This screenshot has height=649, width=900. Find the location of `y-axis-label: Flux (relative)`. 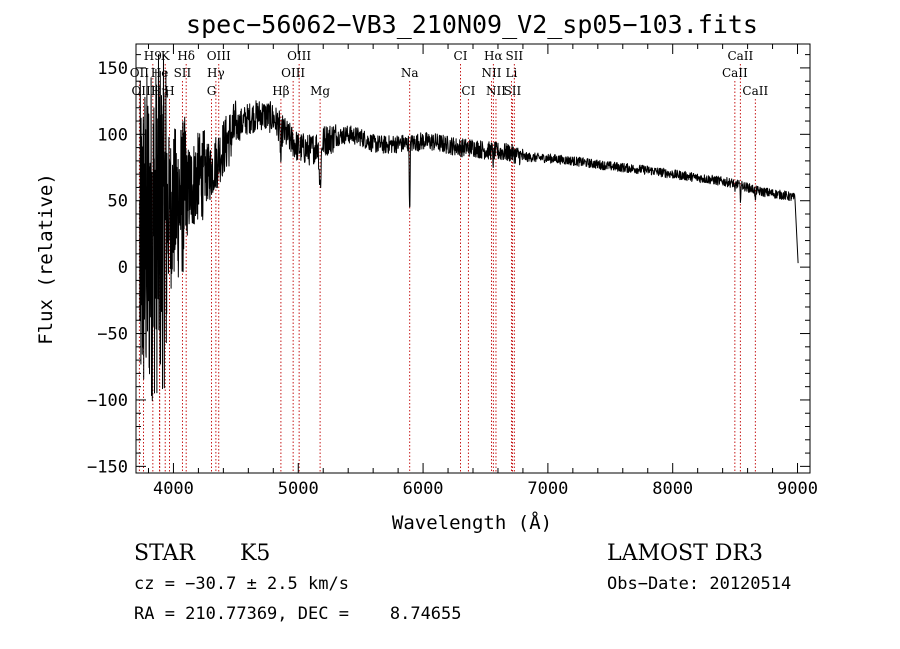

y-axis-label: Flux (relative) is located at coordinates (46, 259).